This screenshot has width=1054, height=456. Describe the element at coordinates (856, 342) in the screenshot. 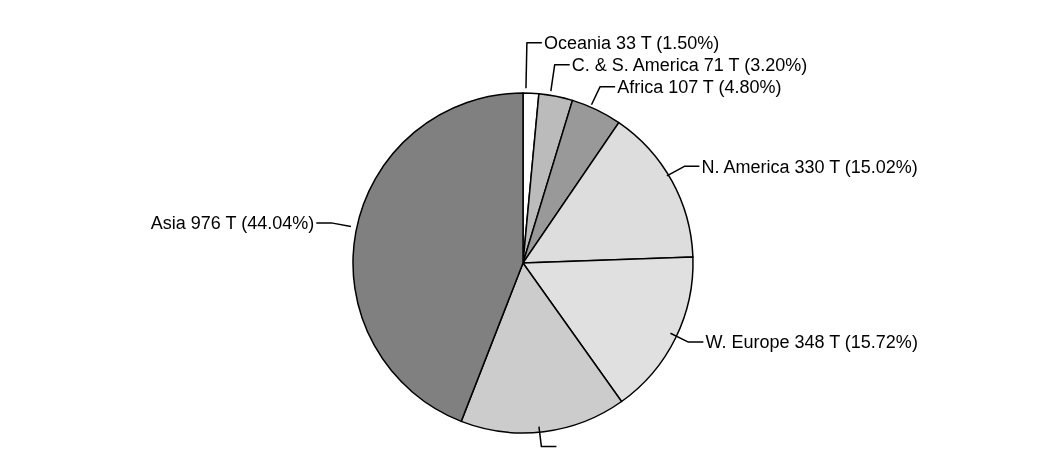

I see `data-label: 348 T (15.72%)` at that location.